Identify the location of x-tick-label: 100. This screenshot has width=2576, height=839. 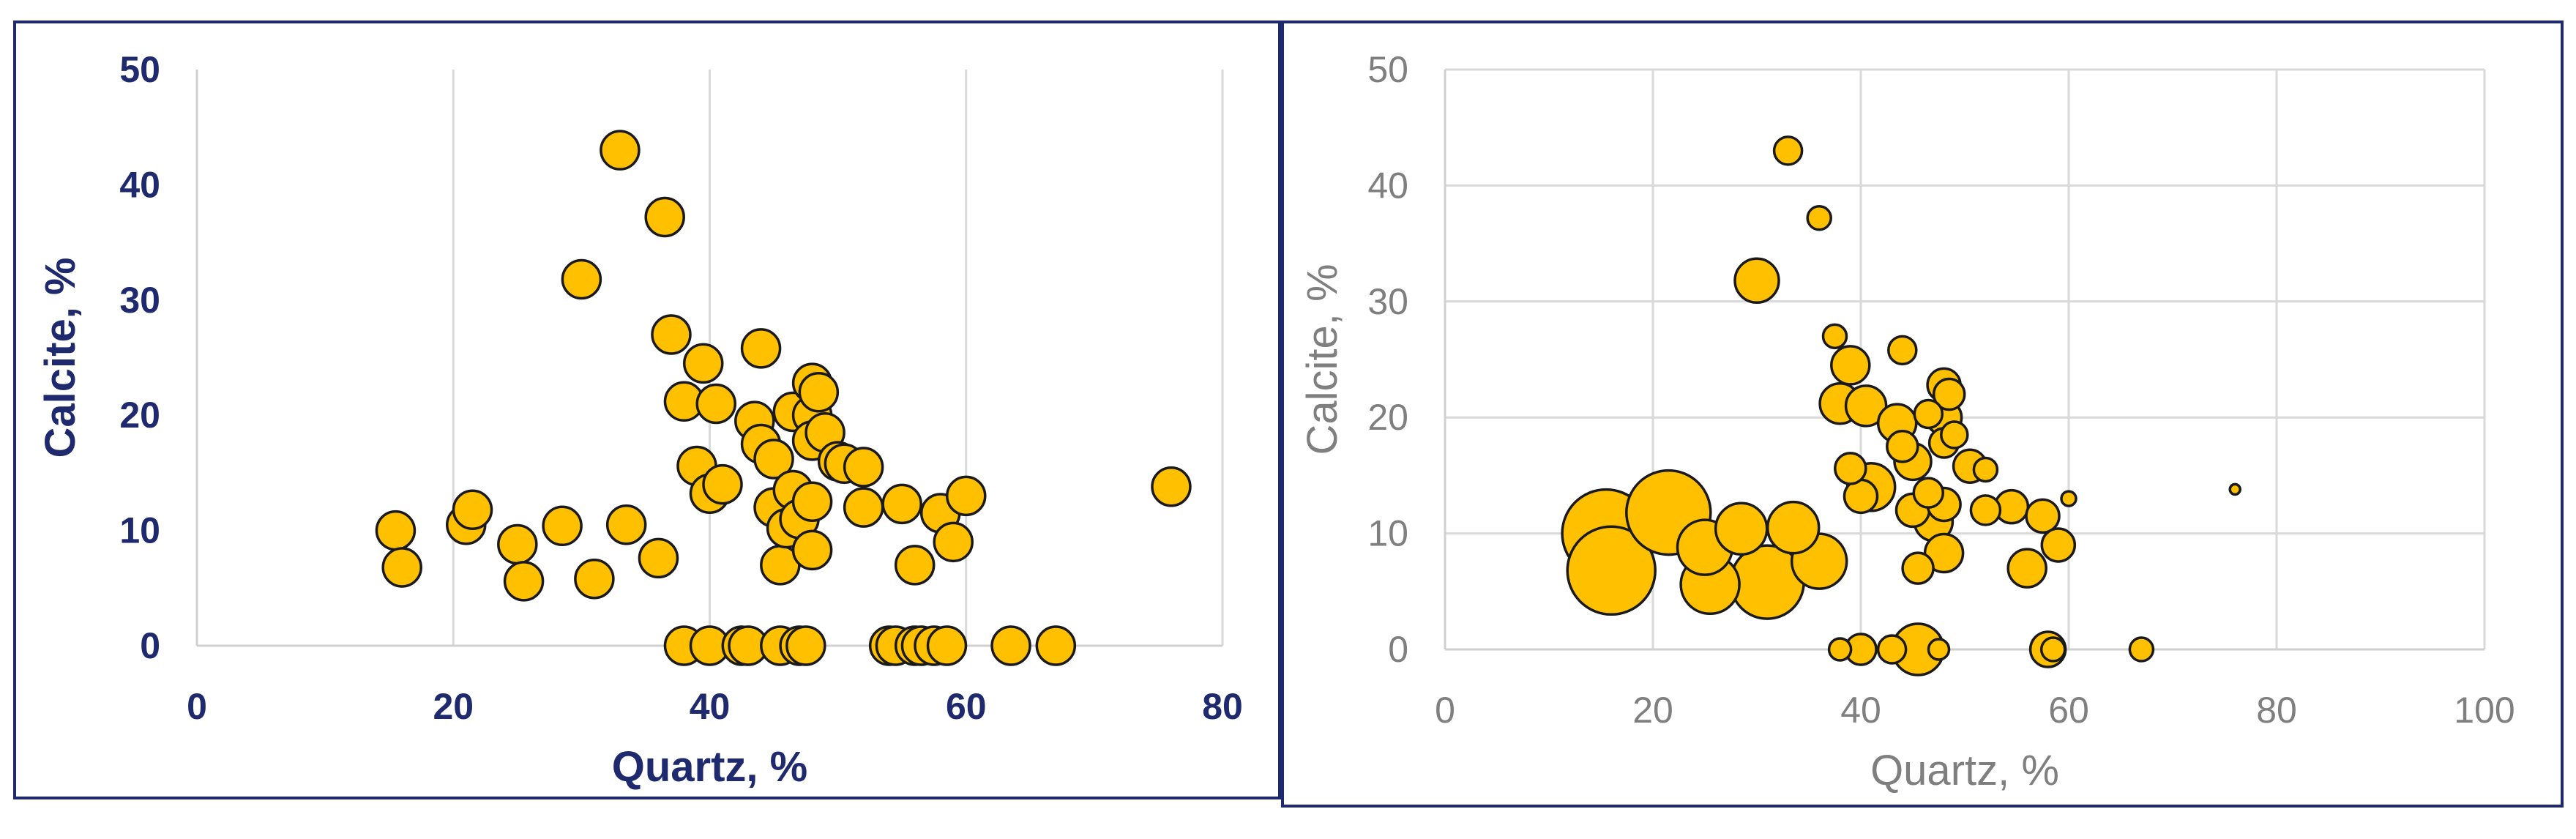
(2484, 710).